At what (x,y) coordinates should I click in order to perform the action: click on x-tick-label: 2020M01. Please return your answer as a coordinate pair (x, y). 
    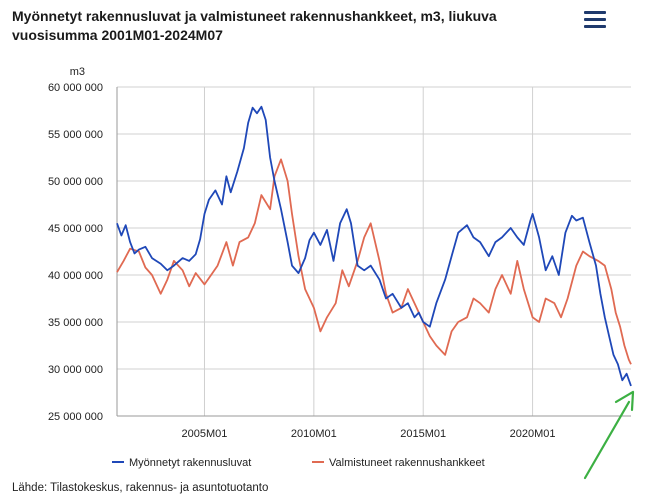
    Looking at the image, I should click on (533, 434).